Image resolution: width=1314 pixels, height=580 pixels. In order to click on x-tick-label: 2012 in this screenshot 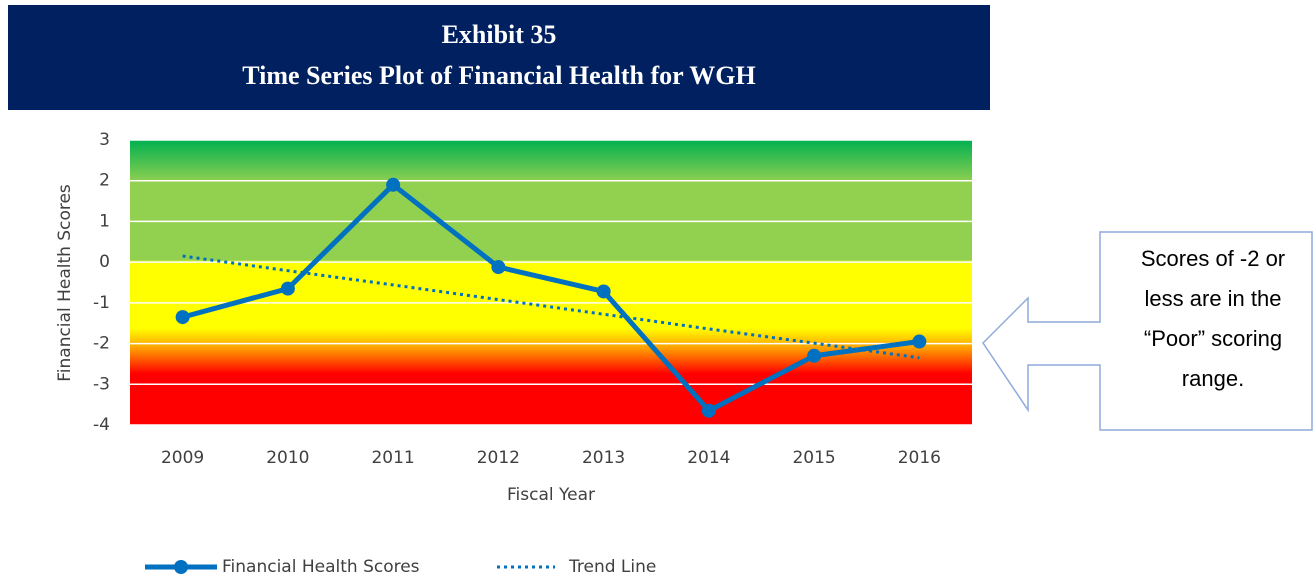, I will do `click(498, 458)`.